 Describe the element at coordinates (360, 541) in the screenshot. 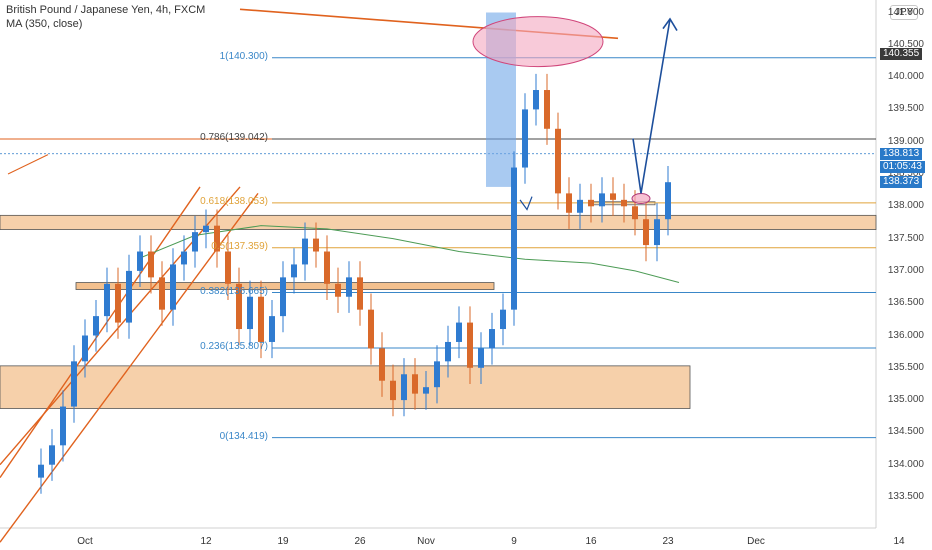

I see `time-tick-label: 26` at that location.